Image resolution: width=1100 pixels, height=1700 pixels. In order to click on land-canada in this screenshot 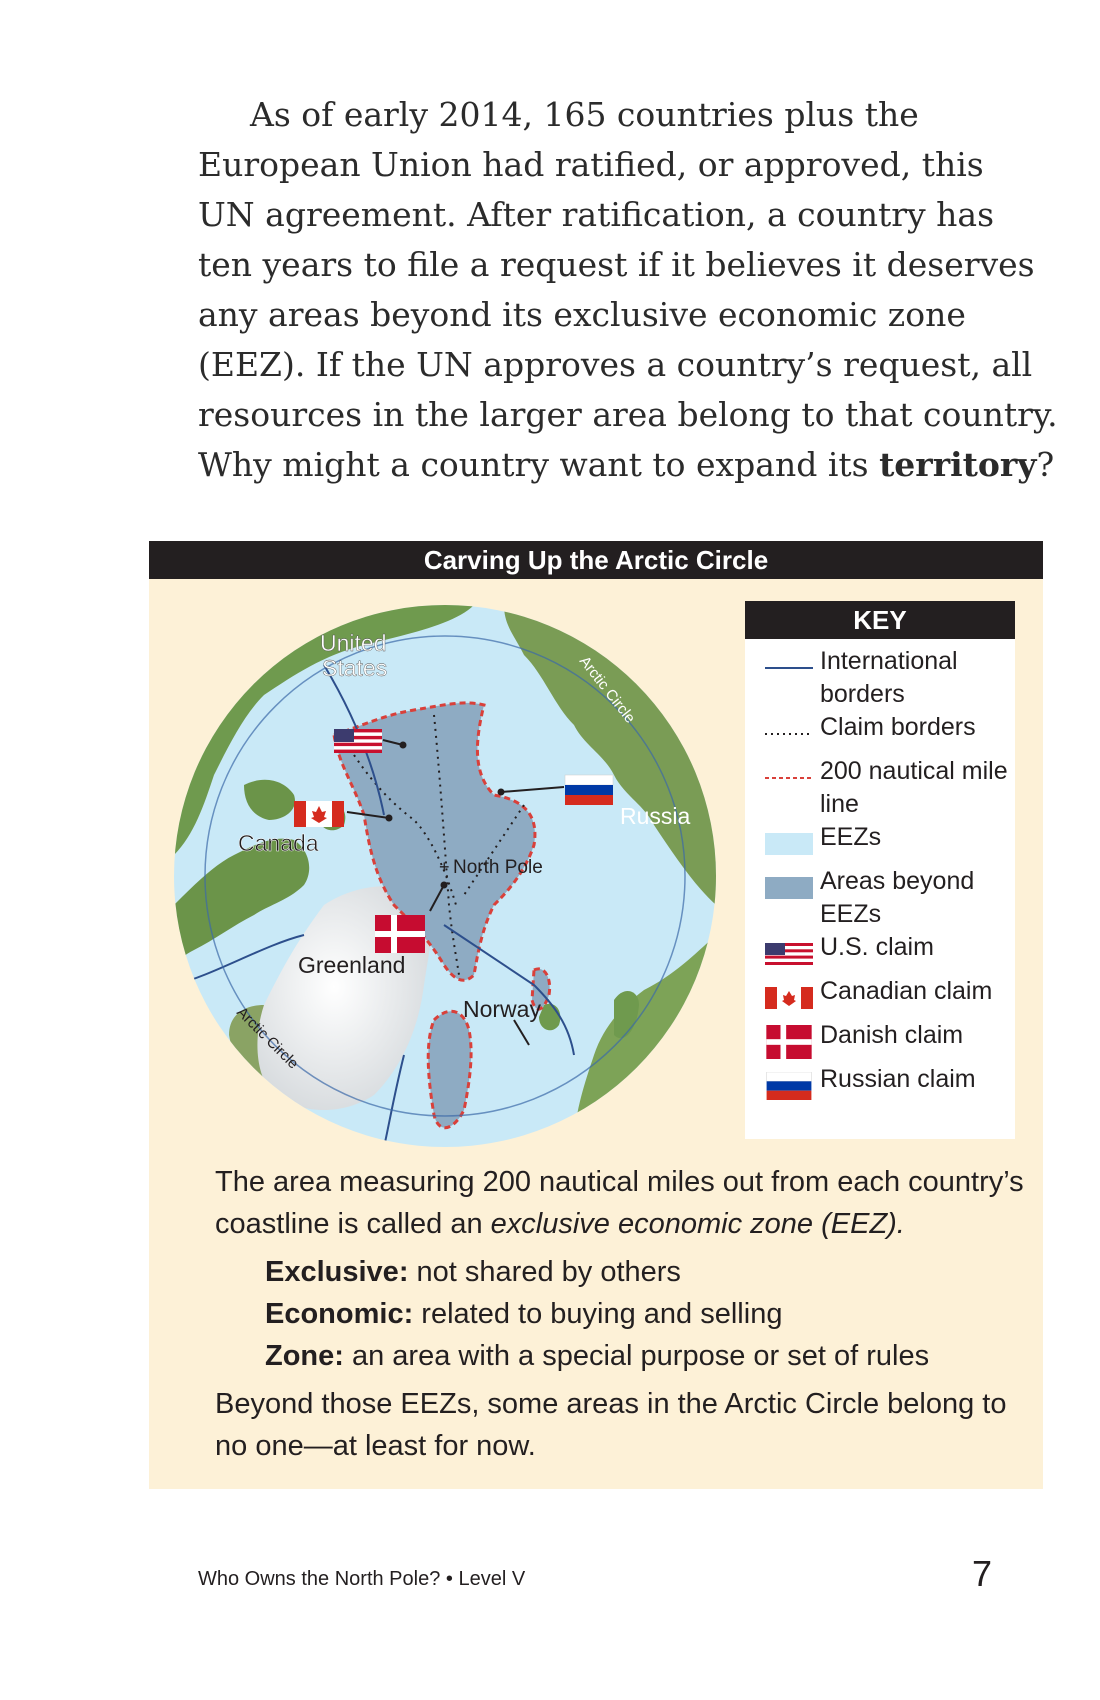, I will do `click(242, 901)`.